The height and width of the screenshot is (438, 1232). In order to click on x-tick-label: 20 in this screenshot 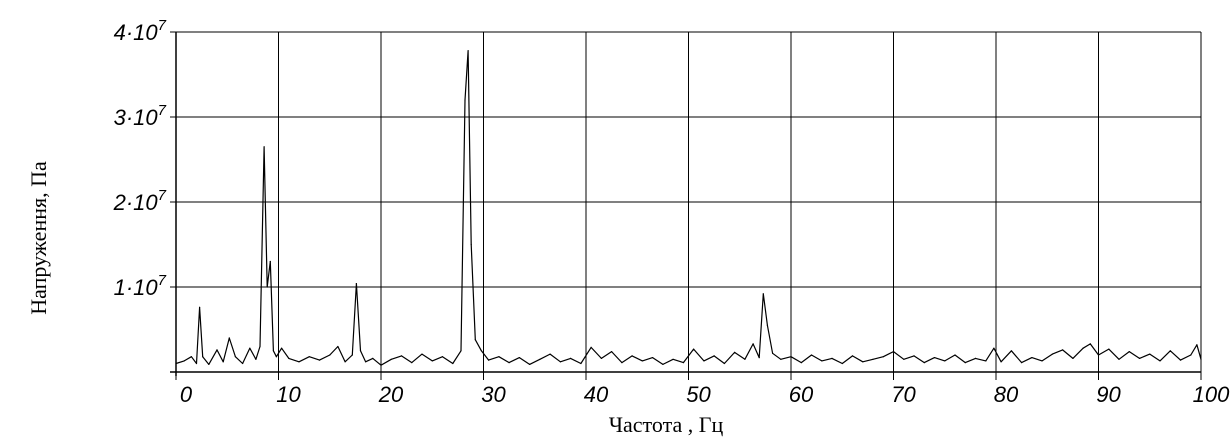, I will do `click(391, 394)`.